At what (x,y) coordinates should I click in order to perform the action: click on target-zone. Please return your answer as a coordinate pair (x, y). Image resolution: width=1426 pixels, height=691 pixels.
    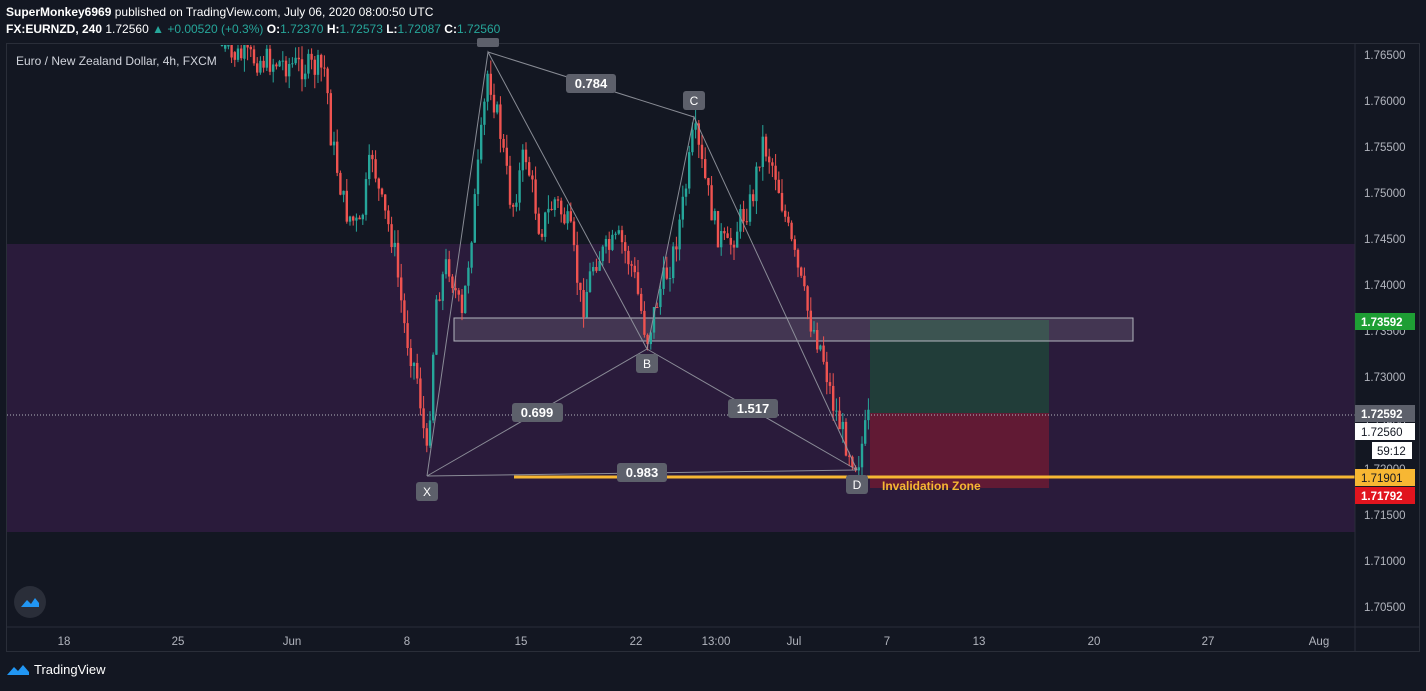
    Looking at the image, I should click on (959, 366).